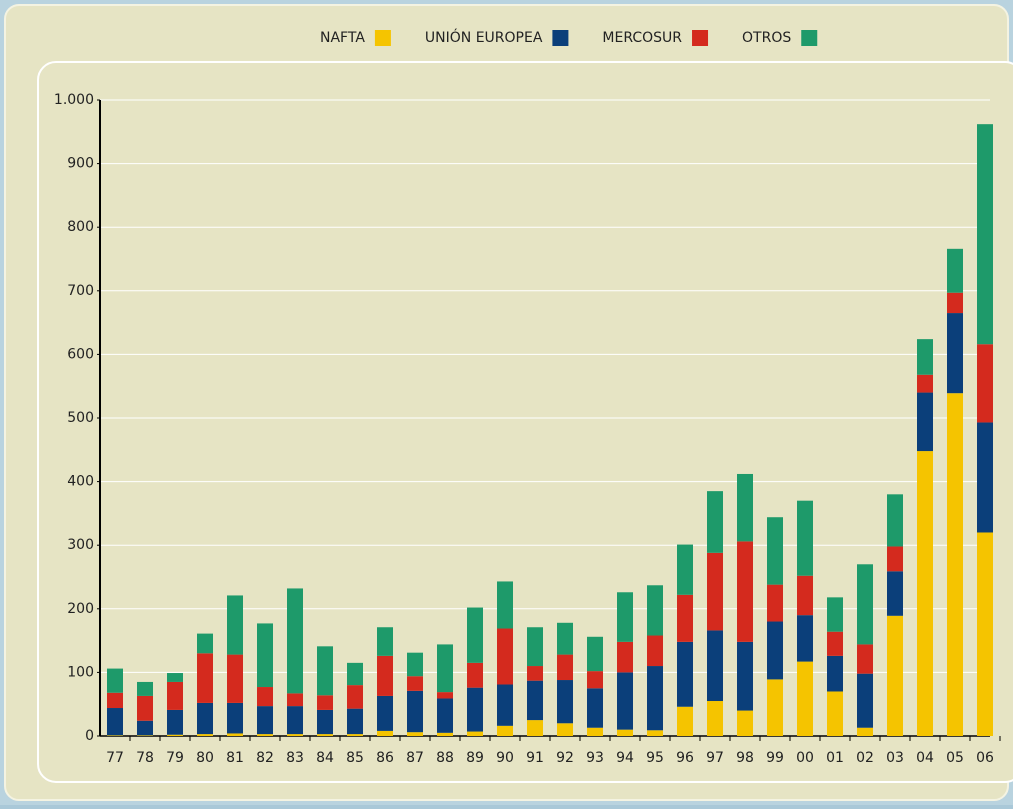 This screenshot has width=1013, height=809. I want to click on x-tick-label: 02, so click(865, 758).